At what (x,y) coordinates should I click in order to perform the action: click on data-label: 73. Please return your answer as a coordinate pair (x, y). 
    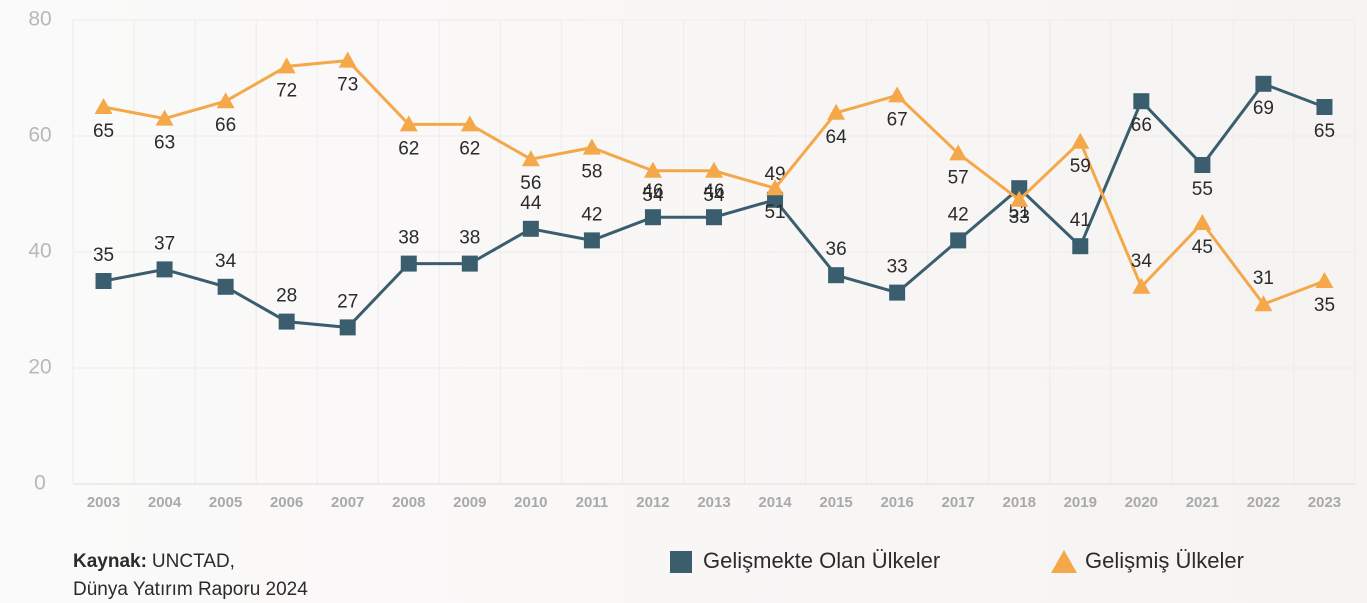
    Looking at the image, I should click on (347, 85).